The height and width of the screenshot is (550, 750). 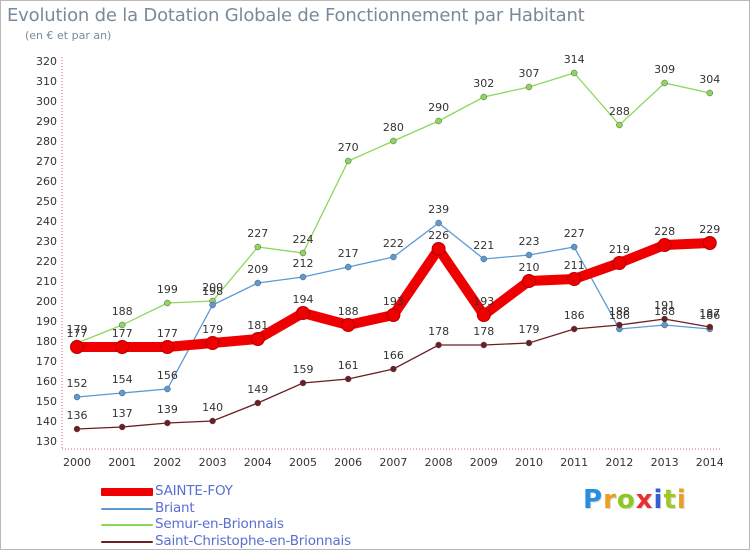 I want to click on data-label: 288, so click(x=619, y=111).